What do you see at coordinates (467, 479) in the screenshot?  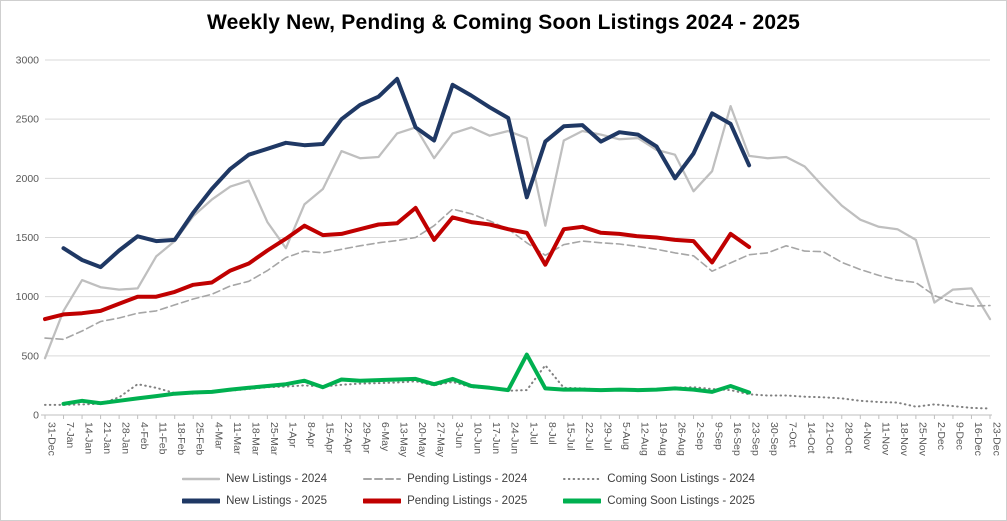 I see `legend-label: Pending Listings - 2024` at bounding box center [467, 479].